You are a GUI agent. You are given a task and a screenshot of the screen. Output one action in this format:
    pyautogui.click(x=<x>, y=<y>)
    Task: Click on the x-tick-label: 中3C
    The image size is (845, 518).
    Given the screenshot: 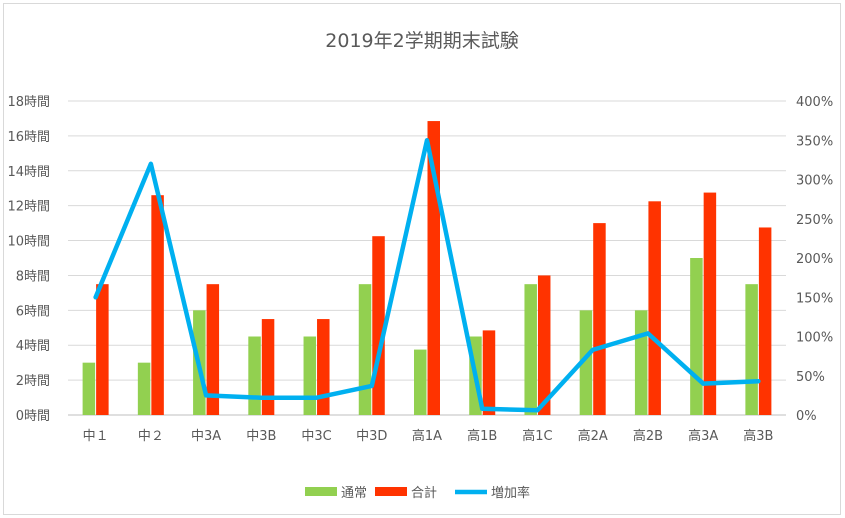 What is the action you would take?
    pyautogui.click(x=316, y=436)
    